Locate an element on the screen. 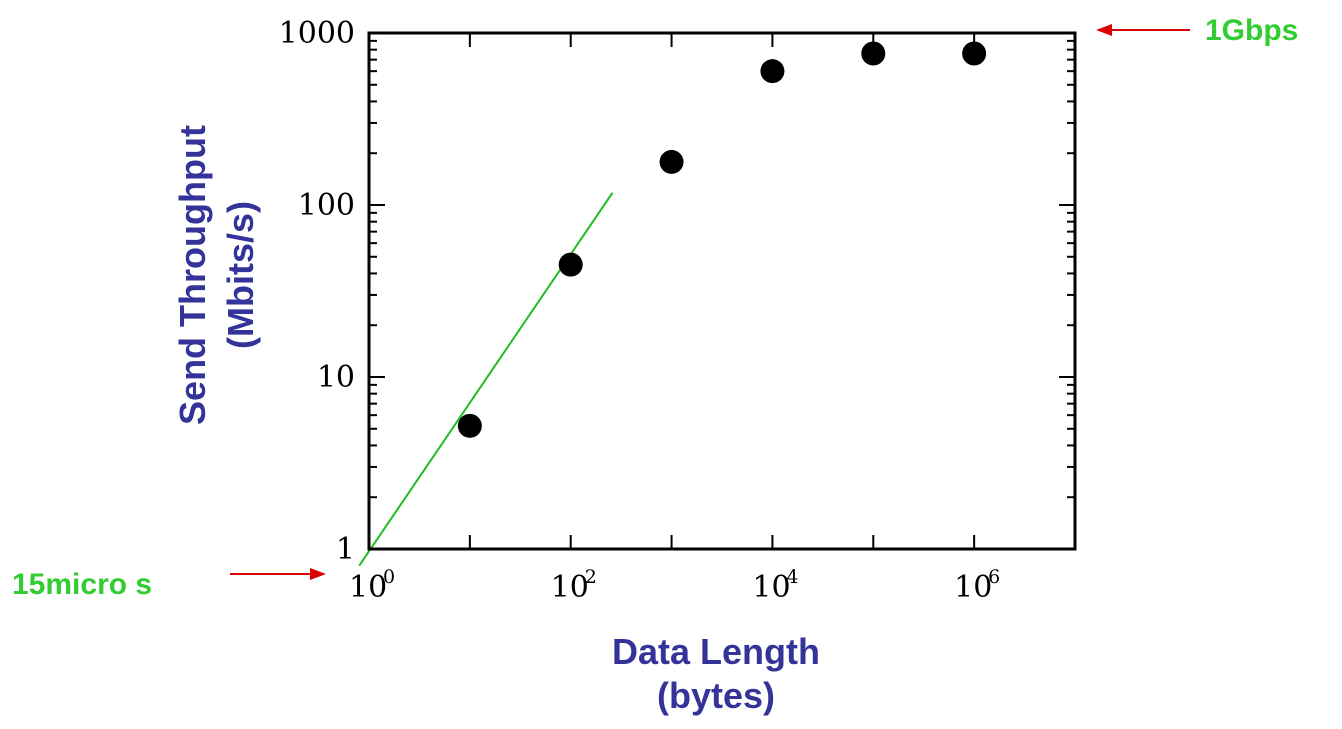  x-tick-label-exponent: 2 is located at coordinates (591, 577).